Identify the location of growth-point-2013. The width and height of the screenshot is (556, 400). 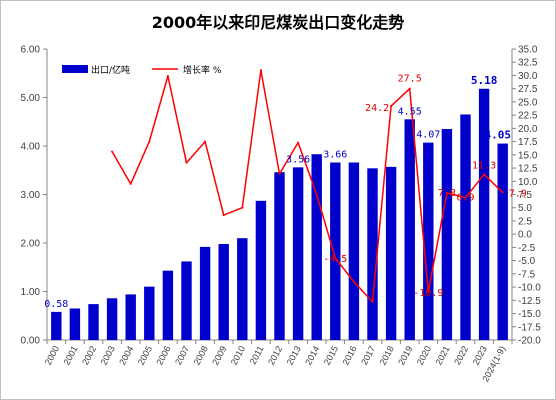
(298, 142).